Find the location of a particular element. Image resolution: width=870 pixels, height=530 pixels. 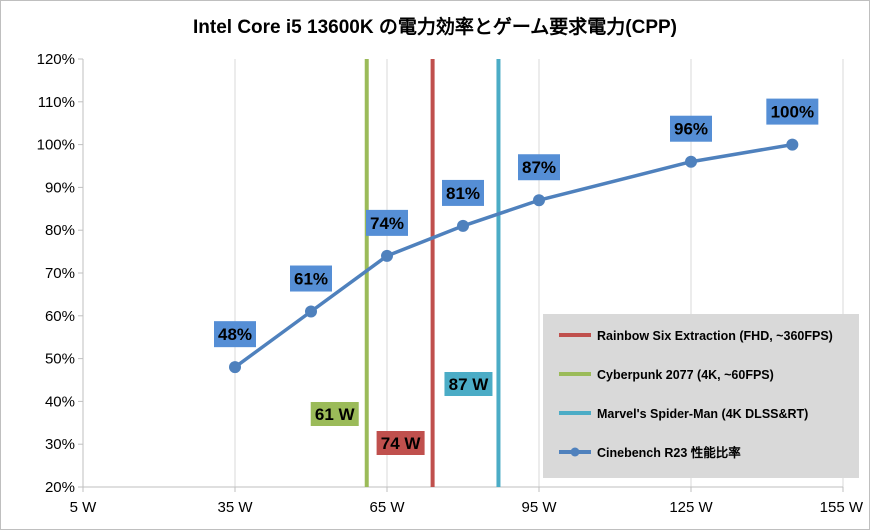

legend-entry-label: Cinebench R23 性能比率 is located at coordinates (669, 452).